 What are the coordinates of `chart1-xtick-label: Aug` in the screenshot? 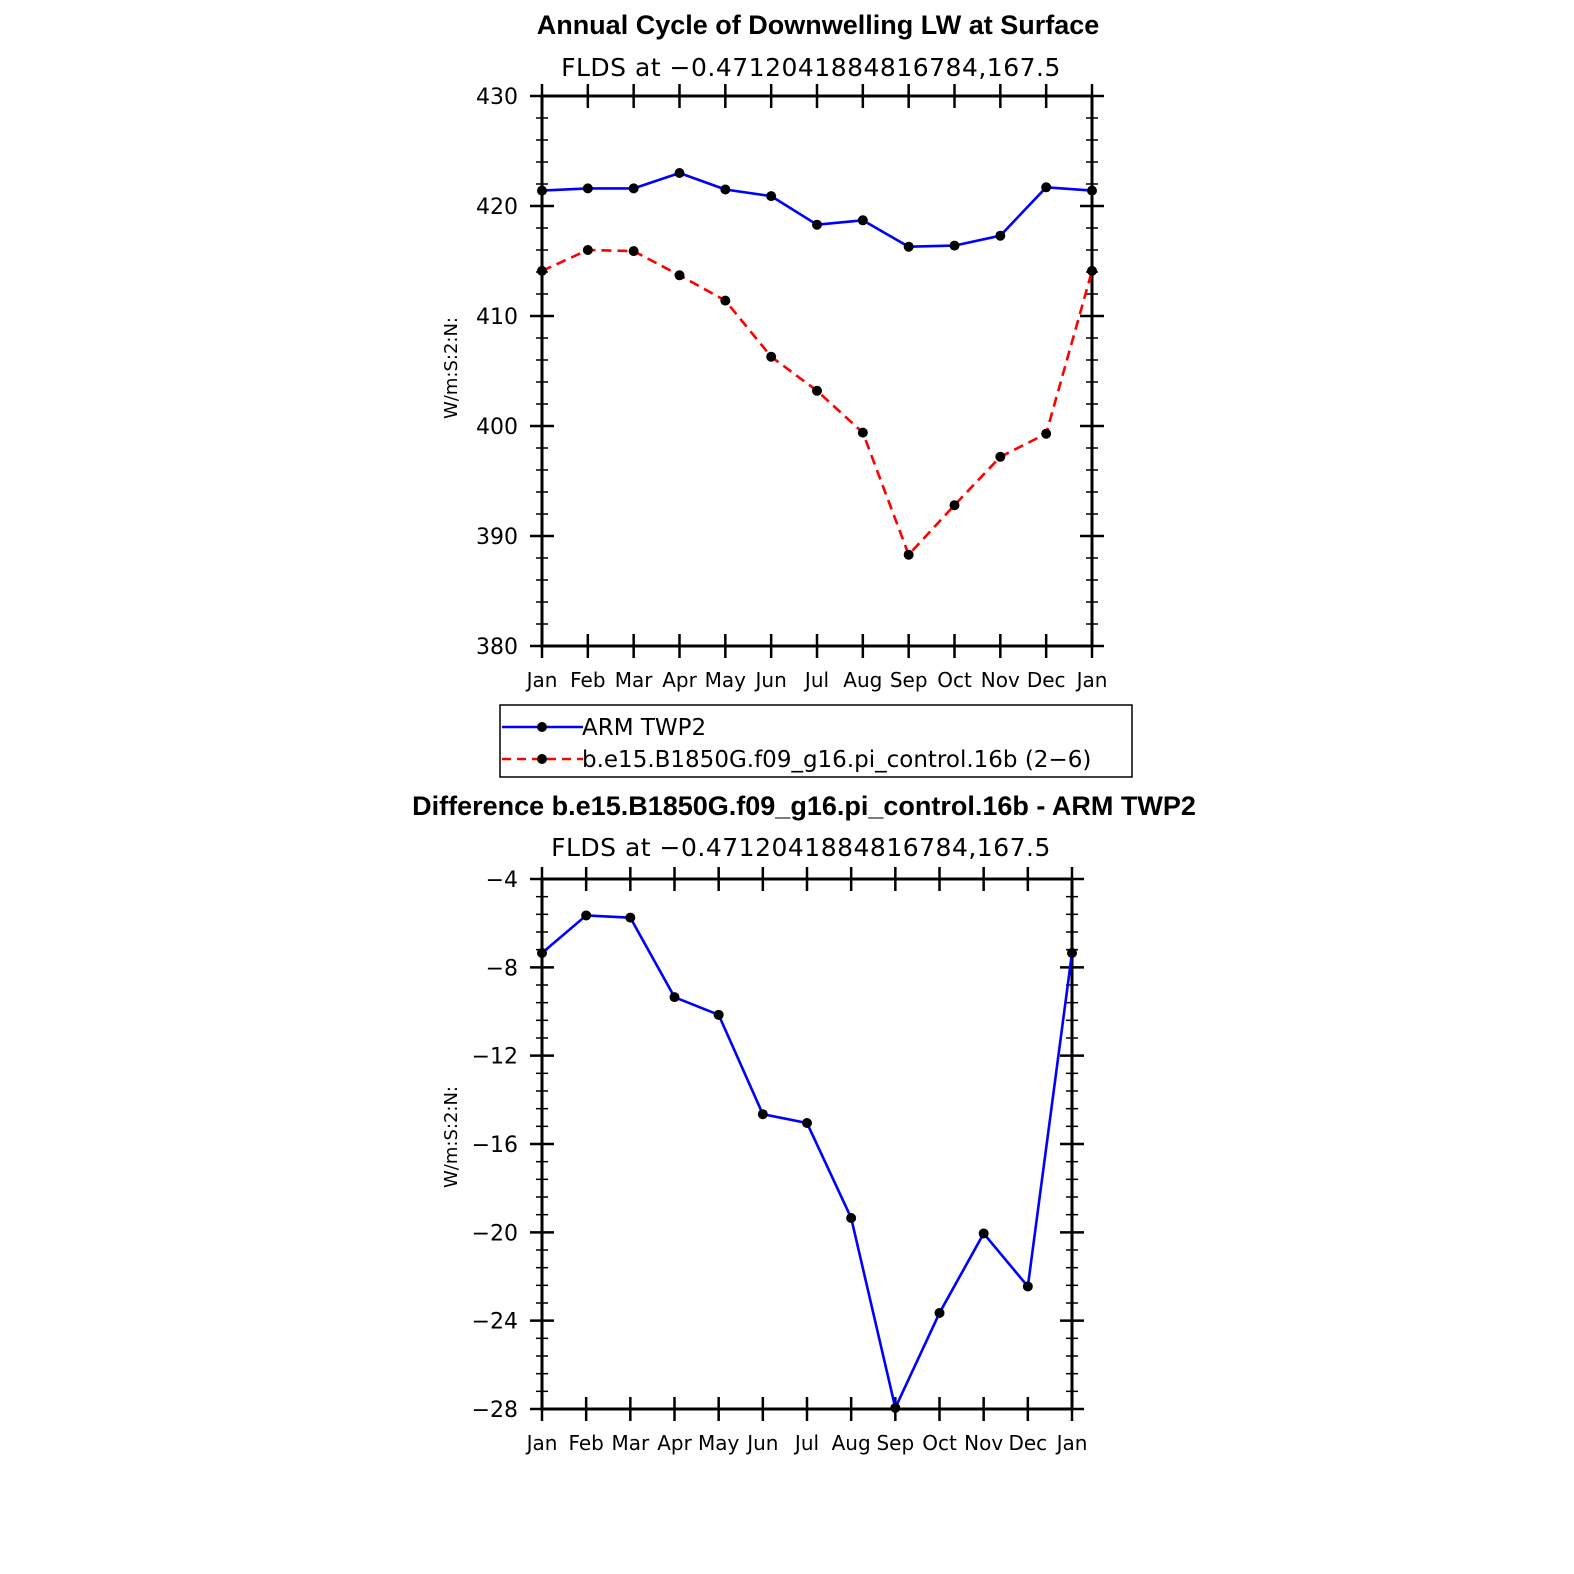 It's located at (862, 680).